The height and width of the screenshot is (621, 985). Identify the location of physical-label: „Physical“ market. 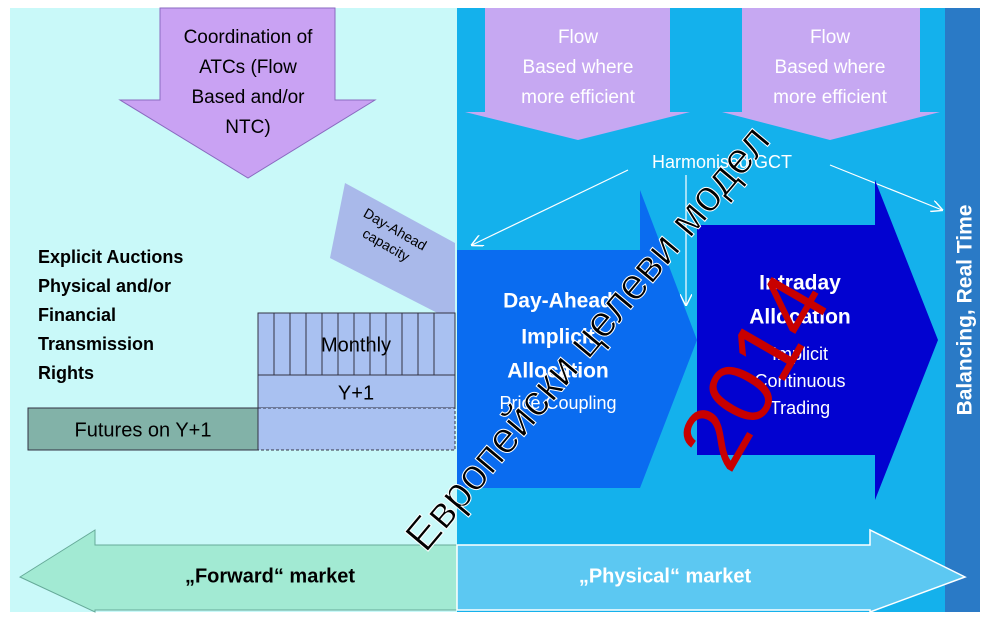
(665, 576).